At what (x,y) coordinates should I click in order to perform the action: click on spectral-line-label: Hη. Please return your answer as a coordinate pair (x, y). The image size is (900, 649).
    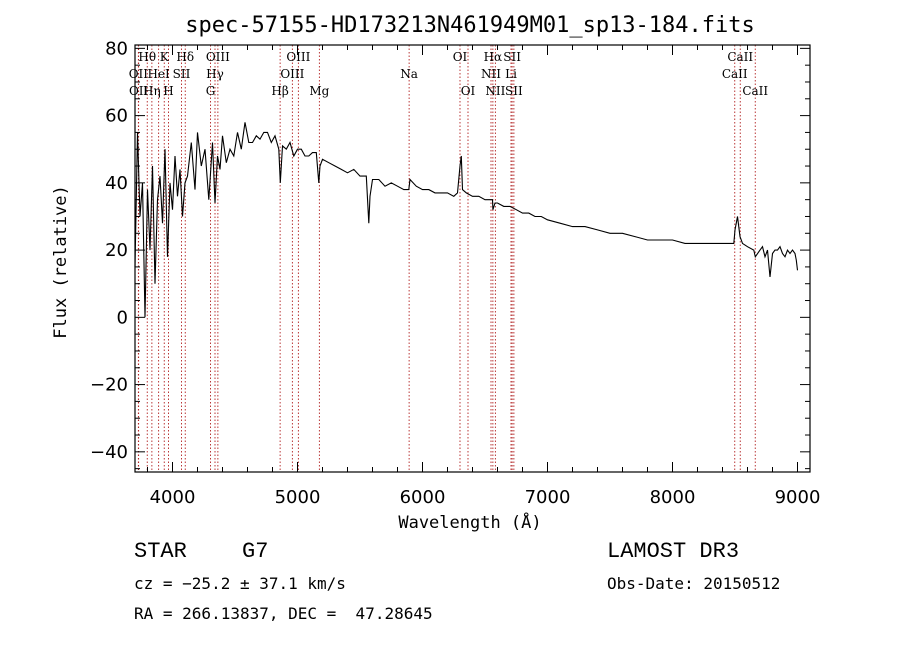
    Looking at the image, I should click on (152, 91).